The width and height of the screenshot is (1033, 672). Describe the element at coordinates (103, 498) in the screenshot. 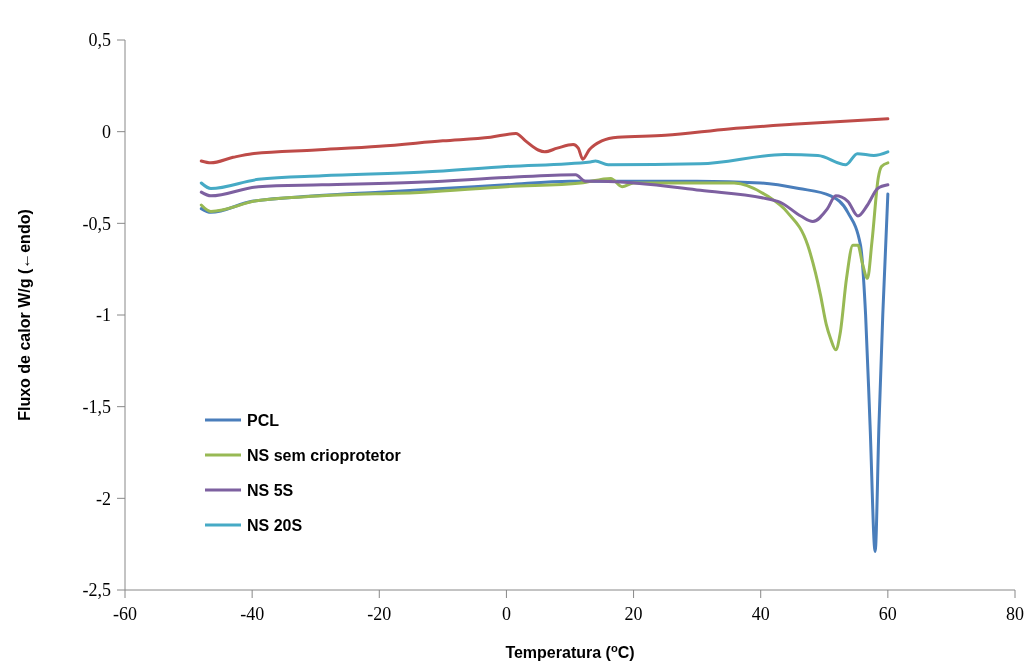

I see `y-tick-label: -2` at that location.